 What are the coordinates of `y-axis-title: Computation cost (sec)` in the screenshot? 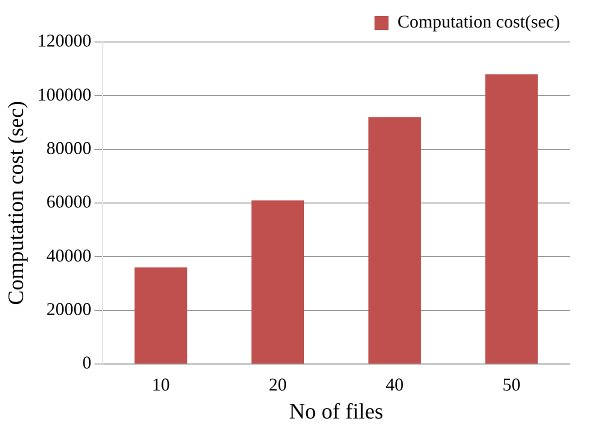 It's located at (15, 203).